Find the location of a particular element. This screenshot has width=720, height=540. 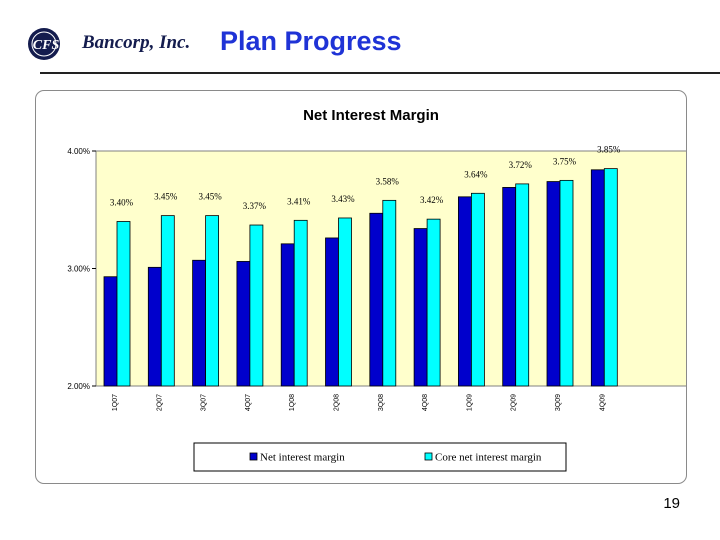

logo-badge-text: CFS is located at coordinates (46, 45).